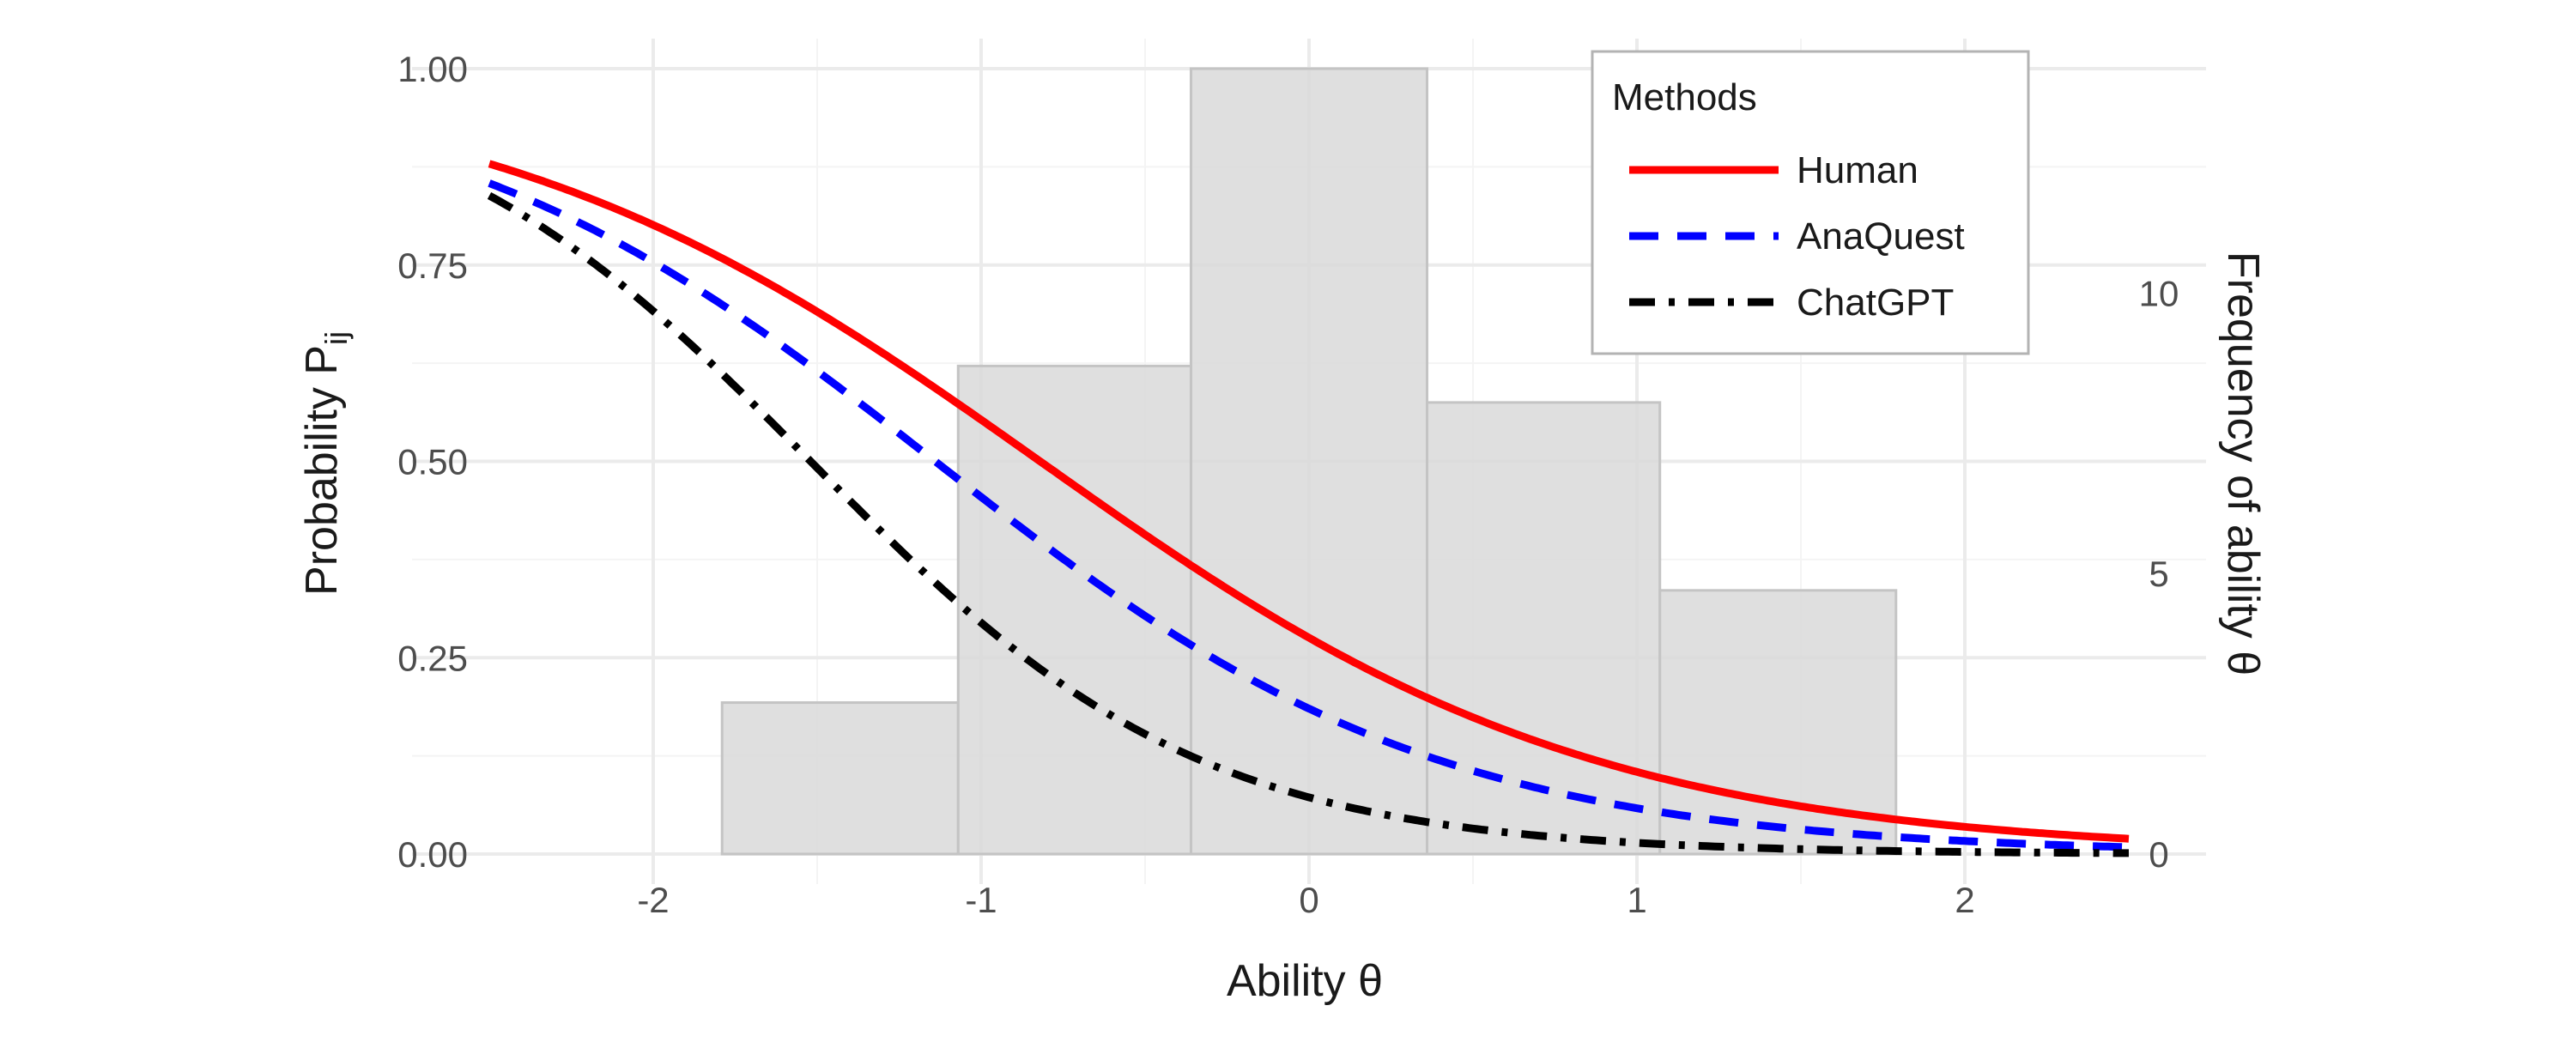  Describe the element at coordinates (432, 854) in the screenshot. I see `y-tick-label: 0.00` at that location.